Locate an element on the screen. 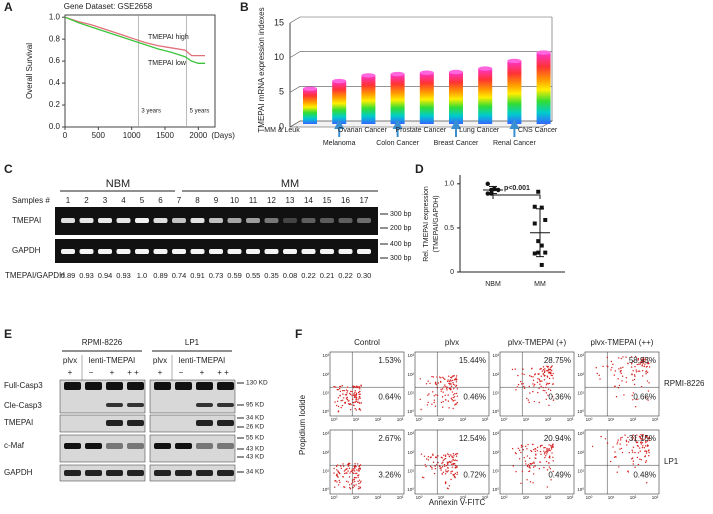 The image size is (713, 514). sample-number: 16 is located at coordinates (345, 200).